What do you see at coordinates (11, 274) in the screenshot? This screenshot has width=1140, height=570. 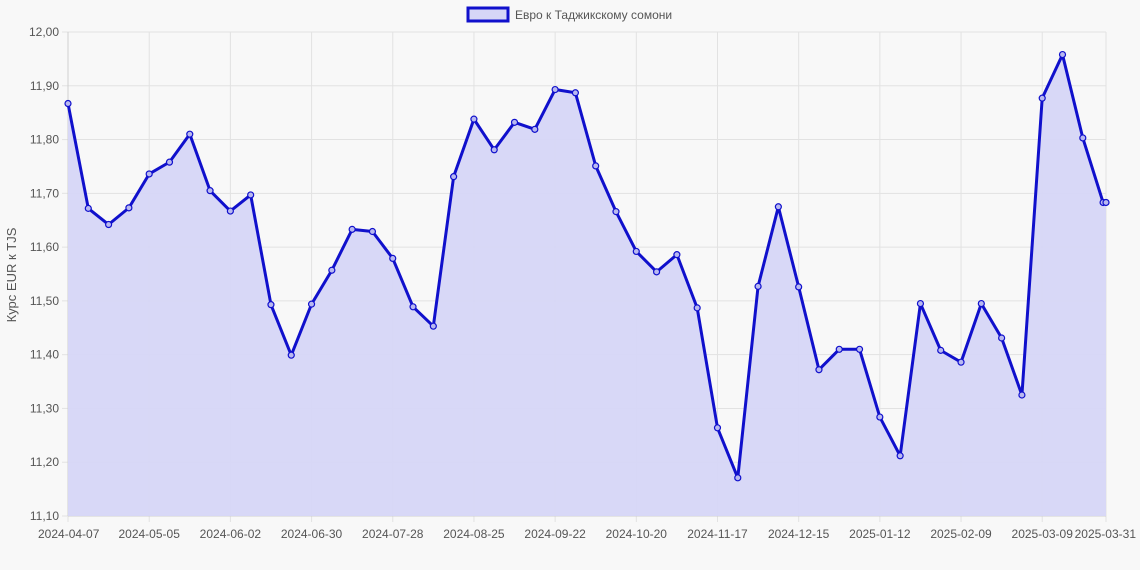 I see `y-axis-title: Курс EUR к TJS` at bounding box center [11, 274].